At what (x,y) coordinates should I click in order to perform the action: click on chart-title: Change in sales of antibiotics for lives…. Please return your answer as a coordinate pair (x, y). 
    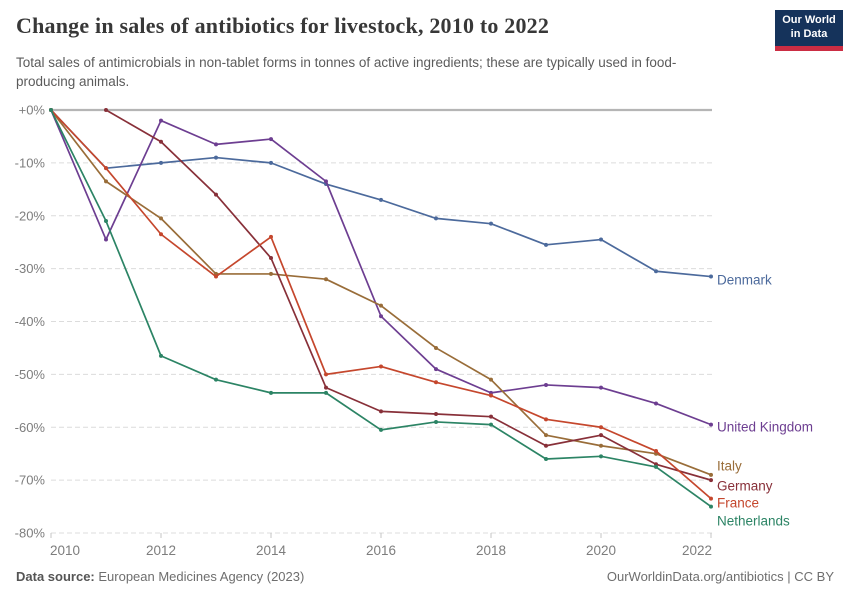
    Looking at the image, I should click on (283, 25).